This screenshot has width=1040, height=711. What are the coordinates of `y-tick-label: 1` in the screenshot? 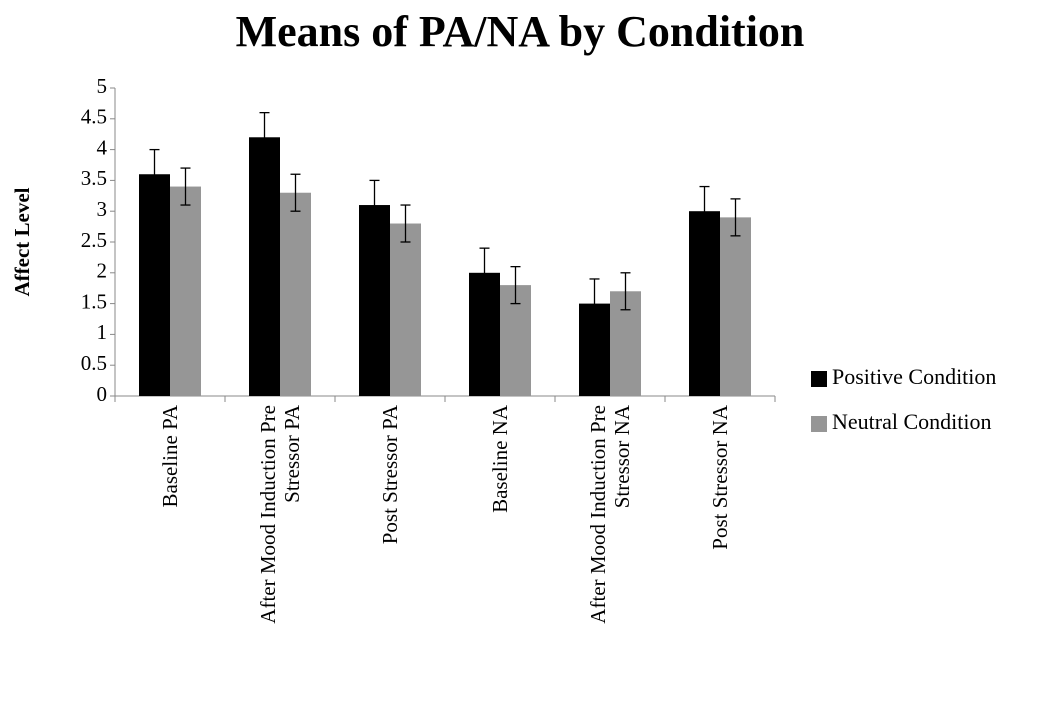 It's located at (102, 332).